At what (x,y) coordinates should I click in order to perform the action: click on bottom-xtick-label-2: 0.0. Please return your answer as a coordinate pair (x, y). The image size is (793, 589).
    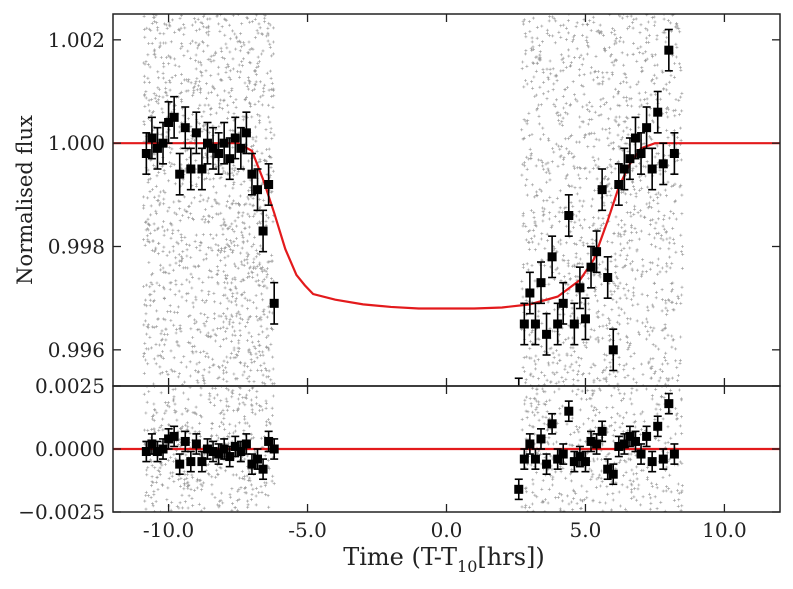
    Looking at the image, I should click on (447, 530).